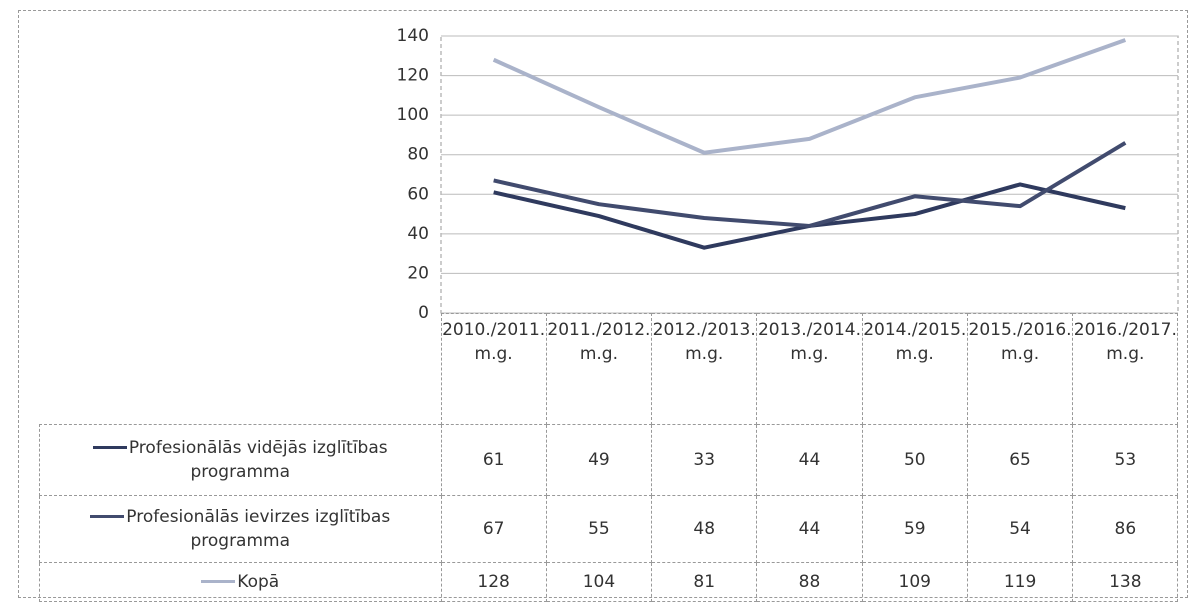  I want to click on value-label: 54, so click(1020, 528).